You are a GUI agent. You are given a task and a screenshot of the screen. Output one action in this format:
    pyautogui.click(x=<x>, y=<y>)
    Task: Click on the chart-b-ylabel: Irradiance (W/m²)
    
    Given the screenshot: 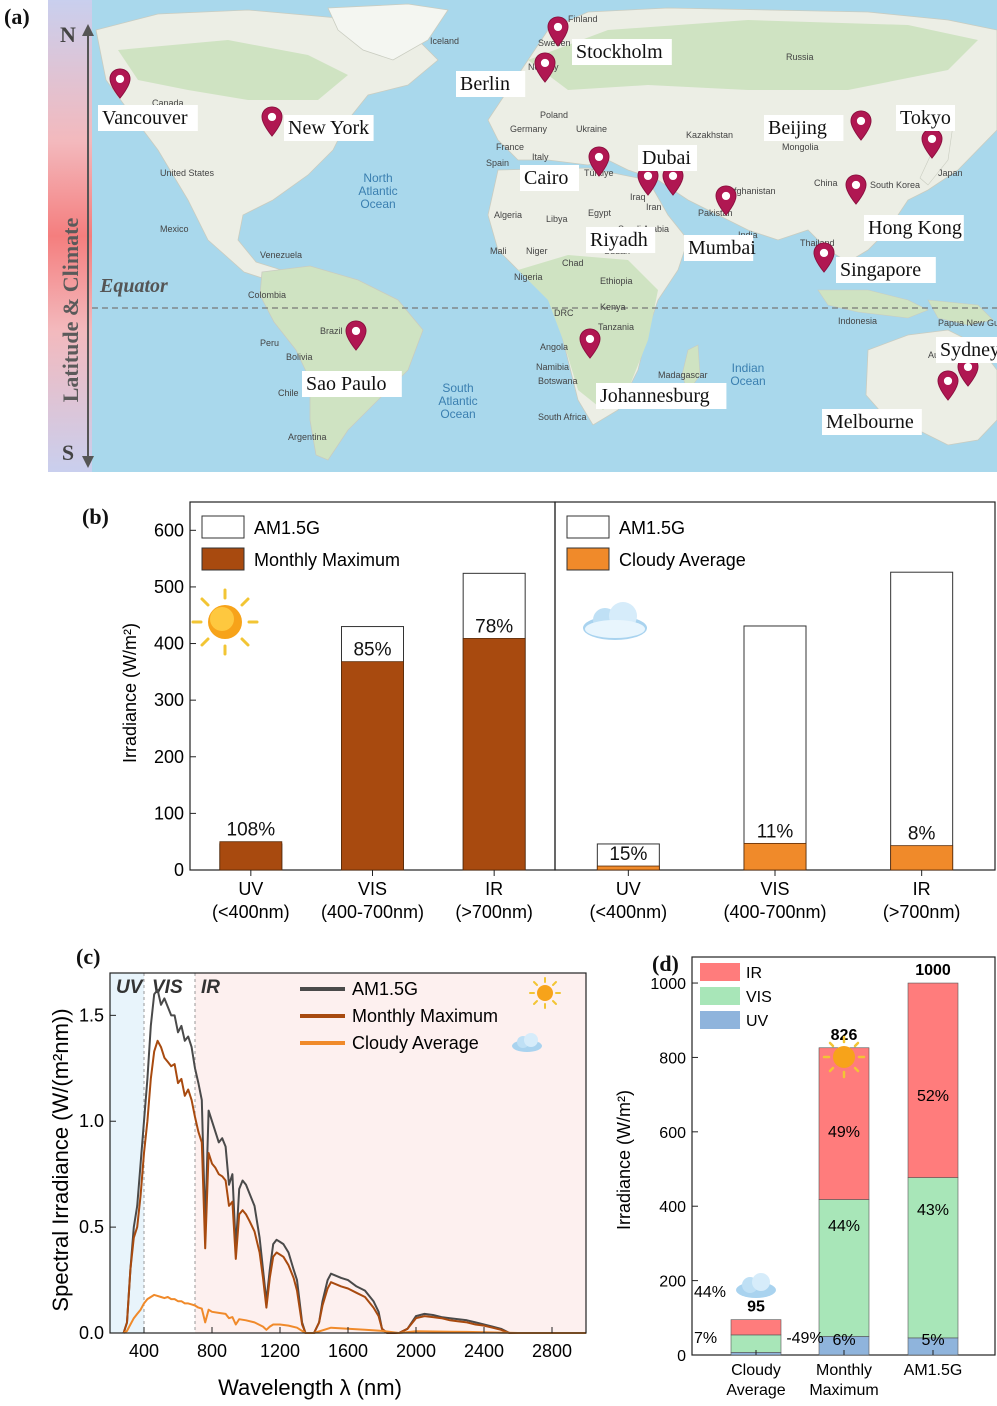 What is the action you would take?
    pyautogui.click(x=130, y=693)
    